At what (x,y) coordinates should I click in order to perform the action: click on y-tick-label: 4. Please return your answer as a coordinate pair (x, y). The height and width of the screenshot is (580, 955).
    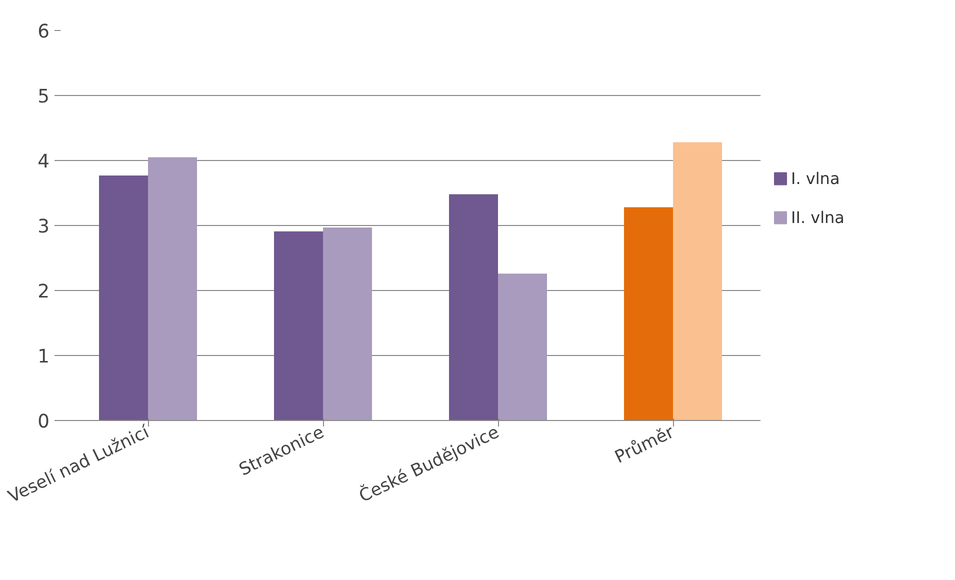
    Looking at the image, I should click on (44, 162).